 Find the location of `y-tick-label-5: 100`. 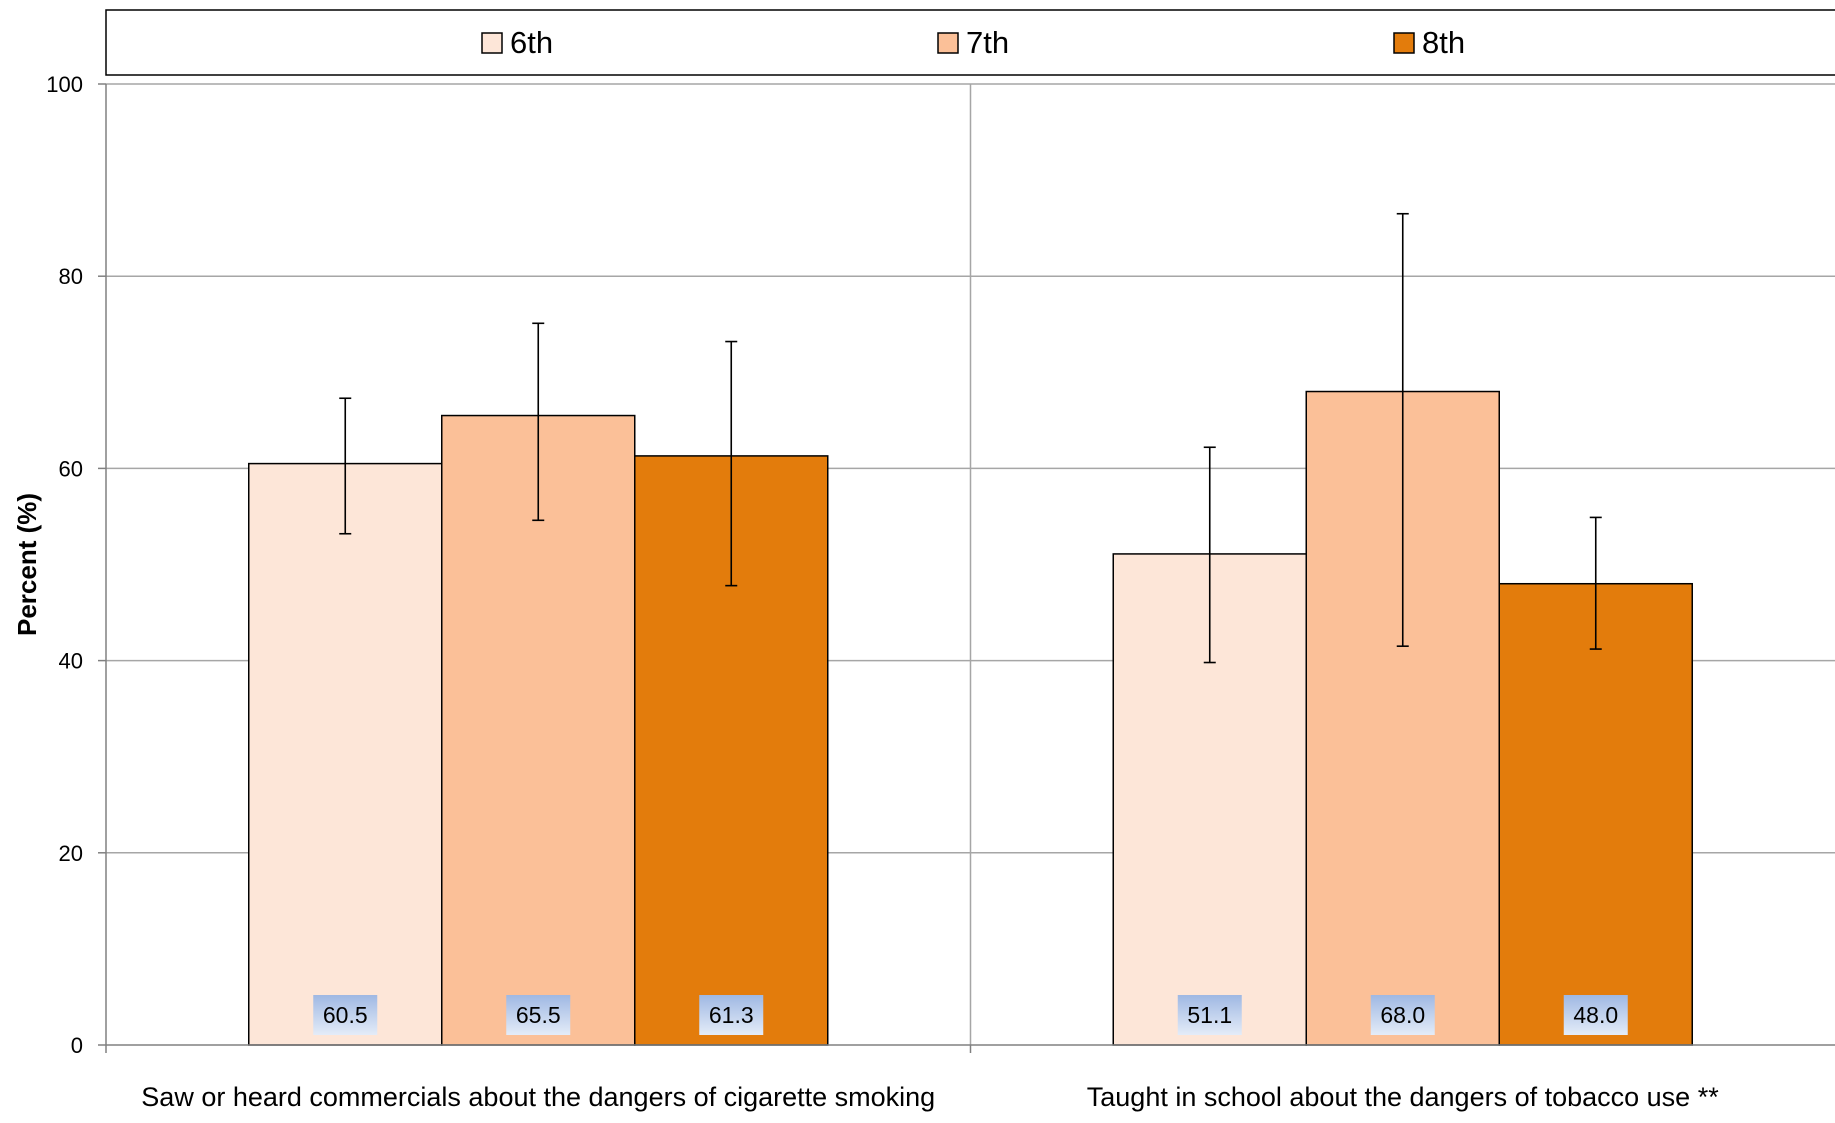

y-tick-label-5: 100 is located at coordinates (64, 84).